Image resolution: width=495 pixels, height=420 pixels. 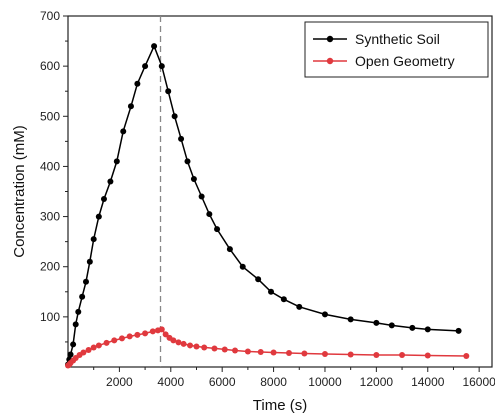 I want to click on legend: Synthetic Soil Open Geometry, so click(x=396, y=49).